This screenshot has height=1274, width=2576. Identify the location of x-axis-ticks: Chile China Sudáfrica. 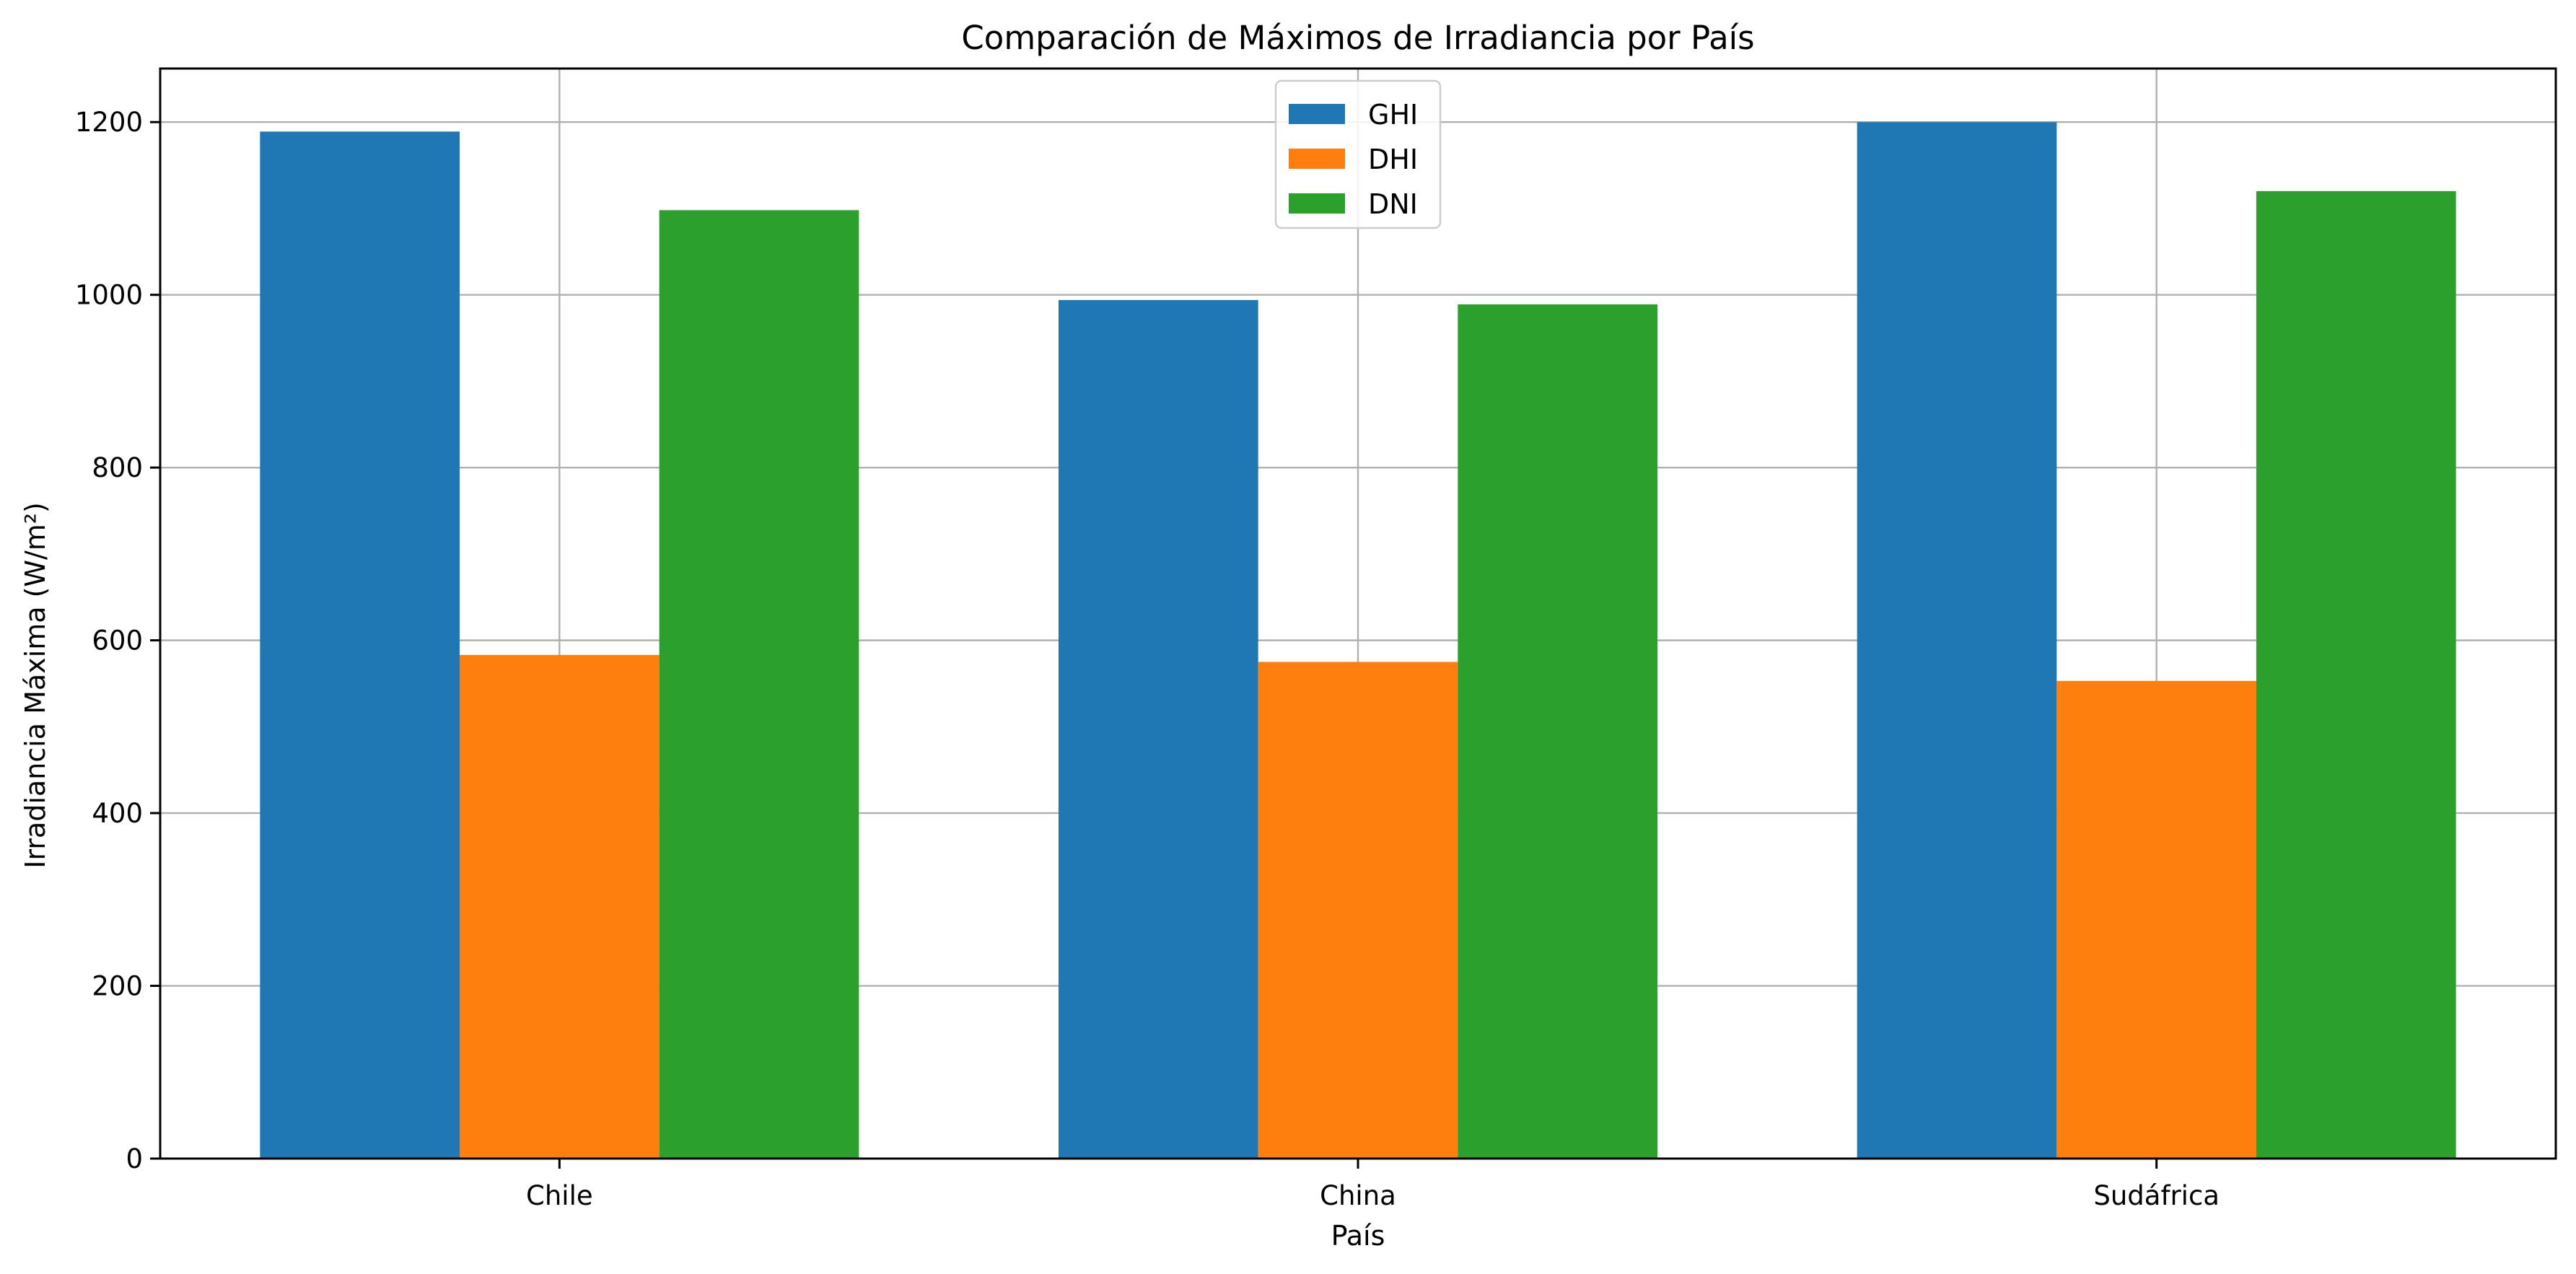
(1373, 1185).